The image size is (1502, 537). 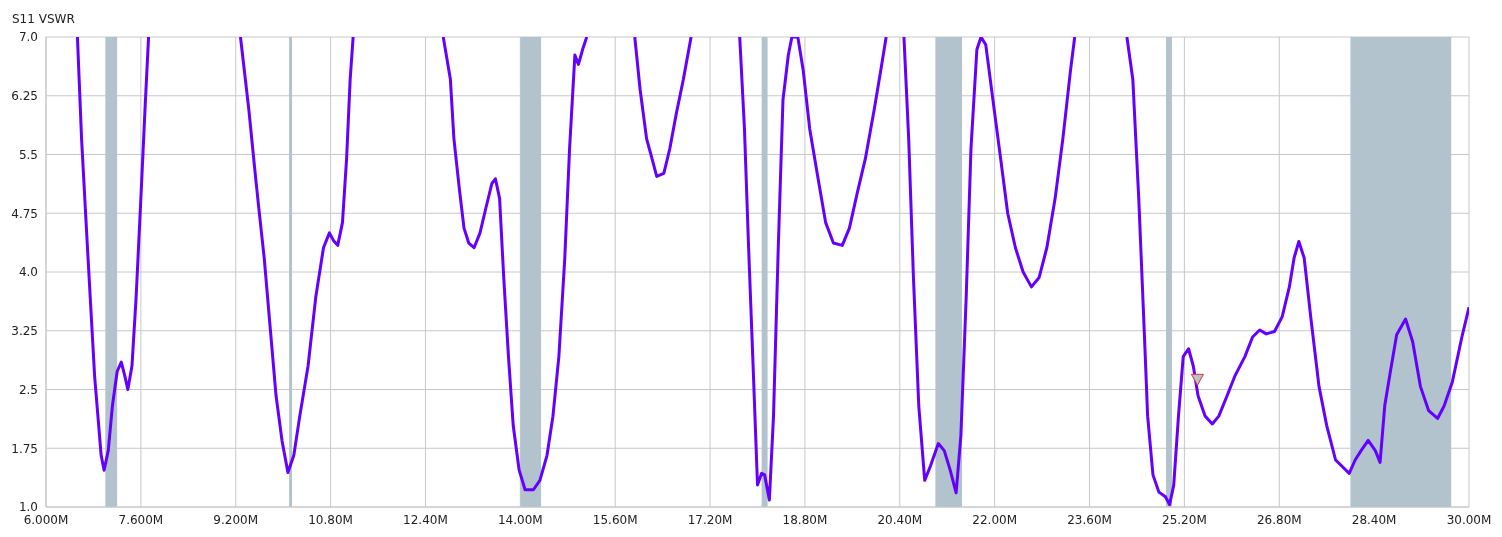 I want to click on y-tick-label: 6.25, so click(x=24, y=96).